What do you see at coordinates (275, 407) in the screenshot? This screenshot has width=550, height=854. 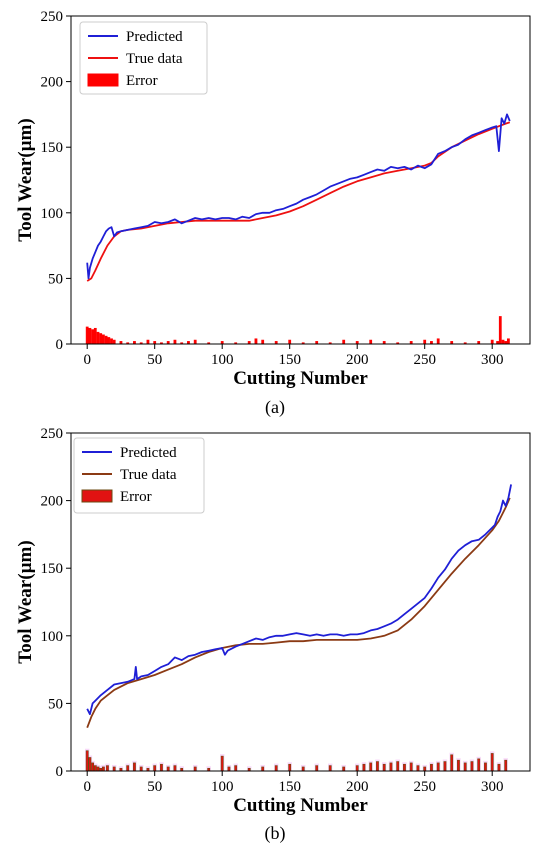 I see `panel-caption: (a)` at bounding box center [275, 407].